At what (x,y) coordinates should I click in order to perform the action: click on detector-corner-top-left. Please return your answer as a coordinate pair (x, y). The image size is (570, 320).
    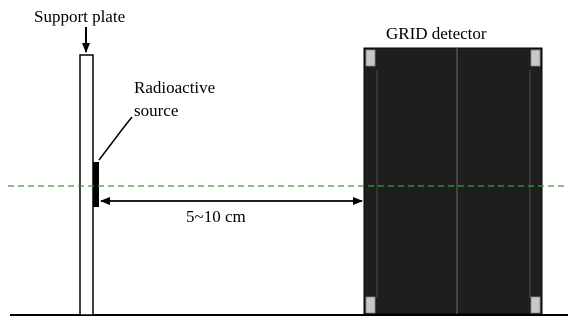
    Looking at the image, I should click on (370, 58).